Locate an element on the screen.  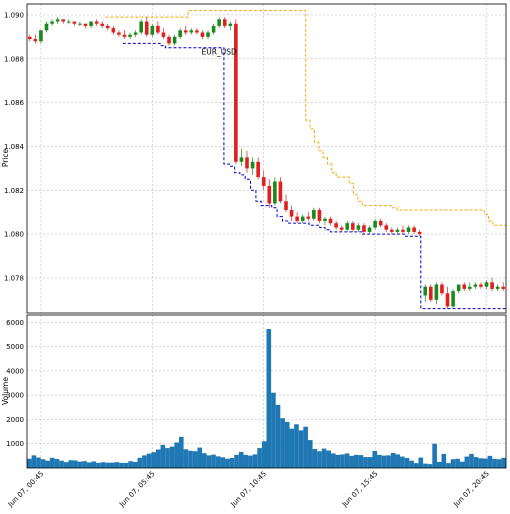
volume-tick-label: 1000 is located at coordinates (15, 444).